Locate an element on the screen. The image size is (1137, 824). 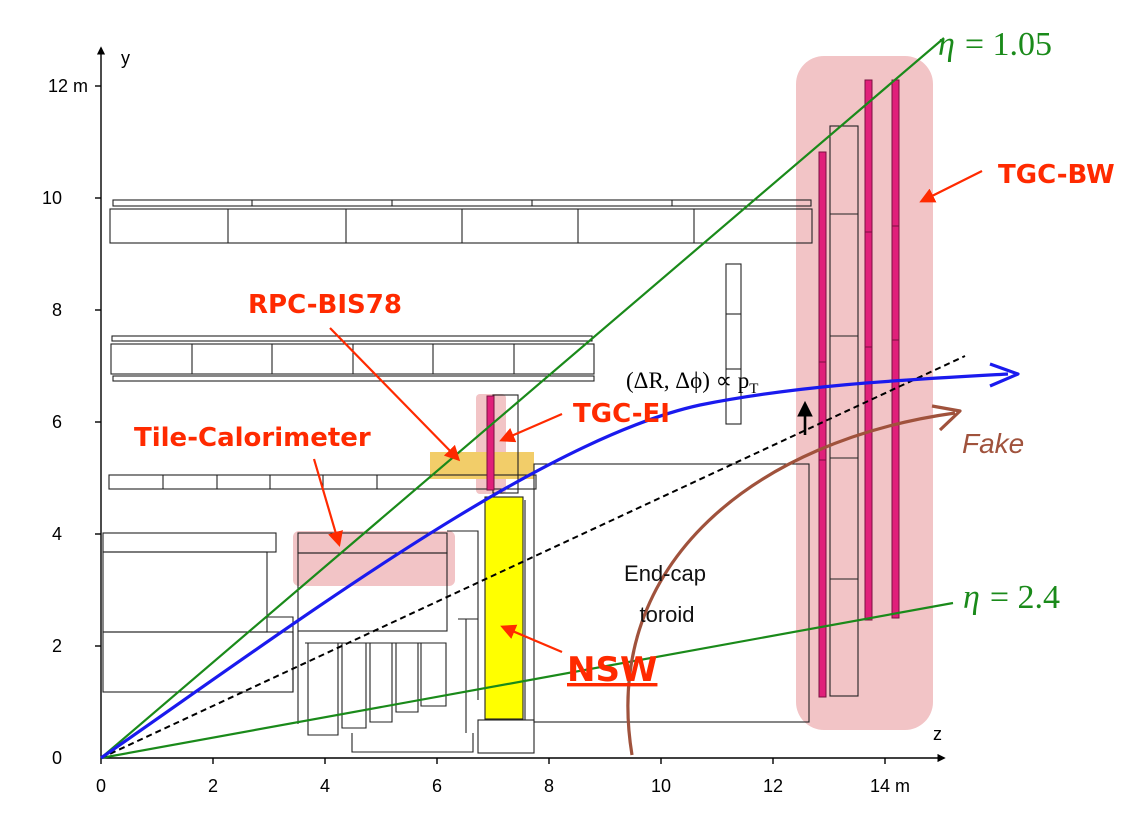
y-tick-labels: 0 2 4 6 8 10 12 m is located at coordinates (65, 422).